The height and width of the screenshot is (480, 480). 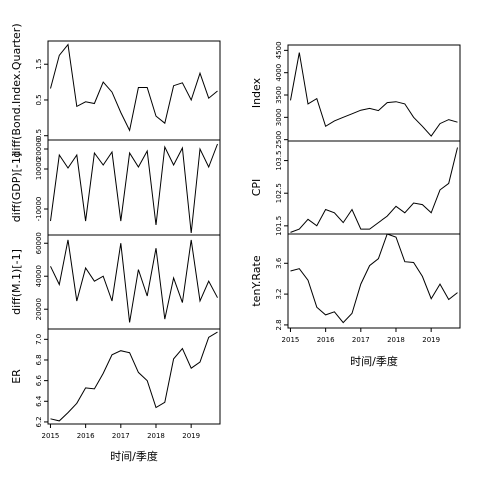 What do you see at coordinates (39, 209) in the screenshot?
I see `left-panel-2-y-tick-label: -10000` at bounding box center [39, 209].